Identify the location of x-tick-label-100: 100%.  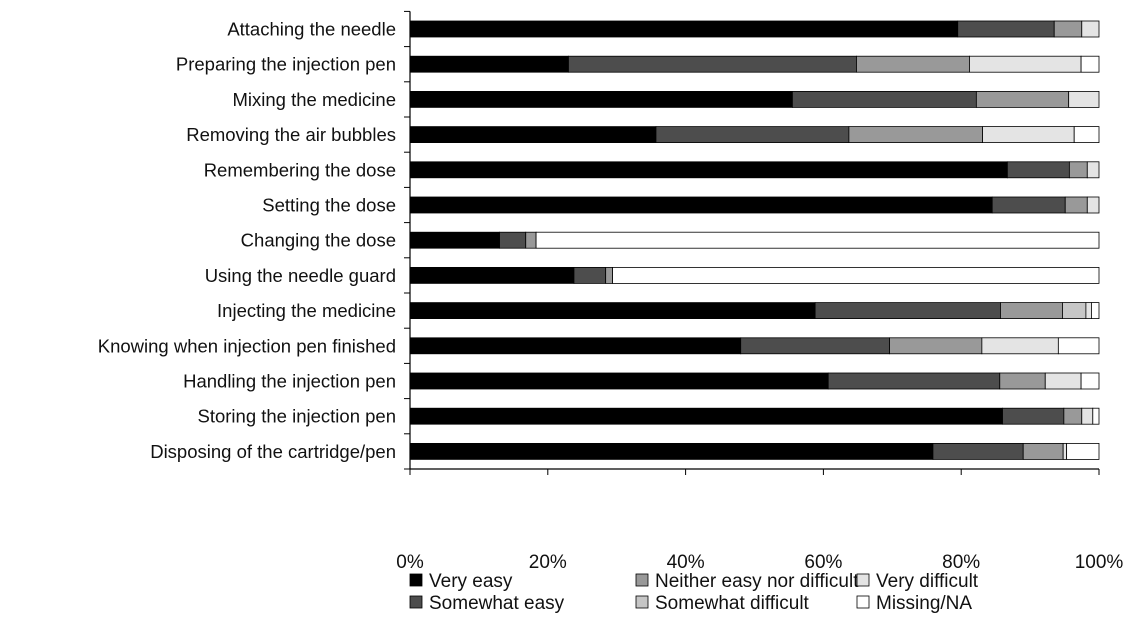
(1099, 562).